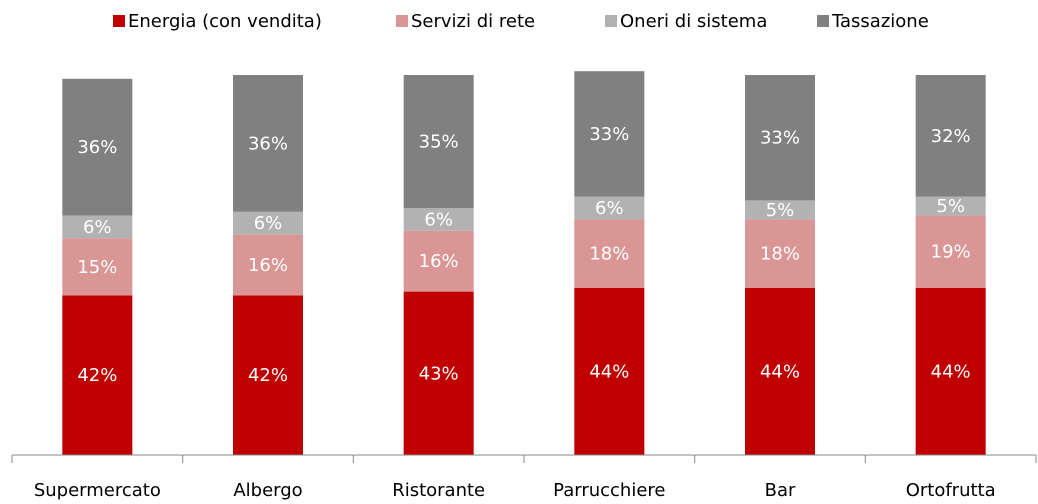 The image size is (1038, 504). Describe the element at coordinates (97, 490) in the screenshot. I see `x-tick-label: Supermercato` at that location.